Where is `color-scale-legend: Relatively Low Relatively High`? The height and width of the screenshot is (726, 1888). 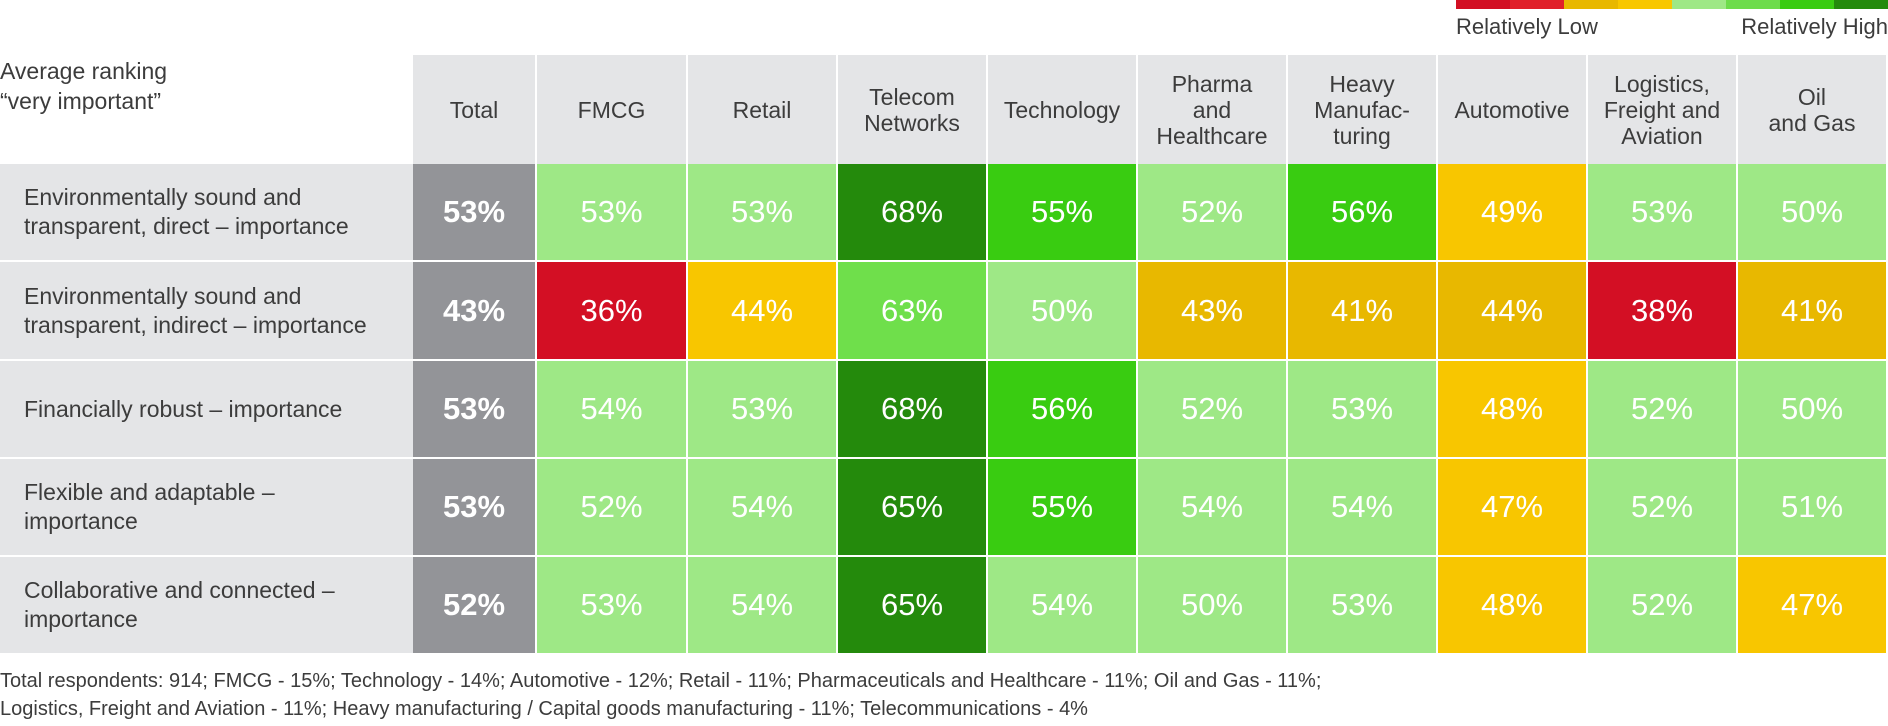
color-scale-legend: Relatively Low Relatively High is located at coordinates (1672, 23).